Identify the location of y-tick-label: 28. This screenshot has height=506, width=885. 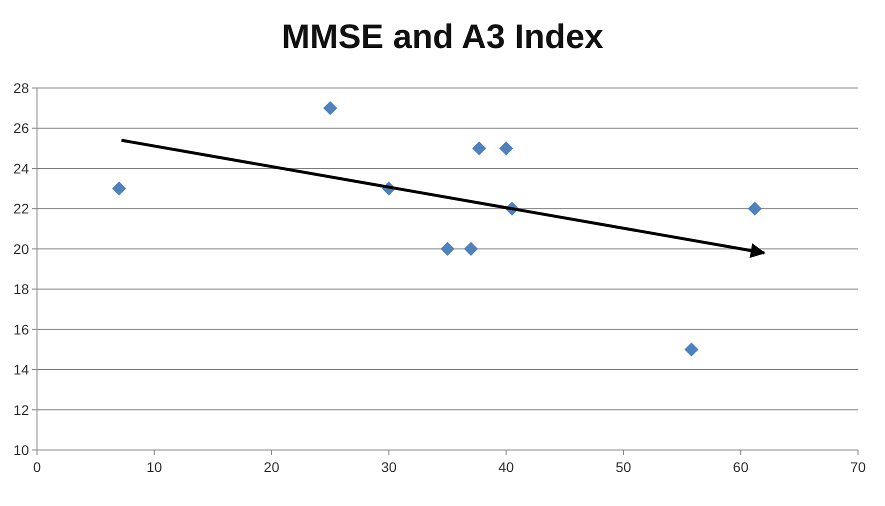
(21, 88).